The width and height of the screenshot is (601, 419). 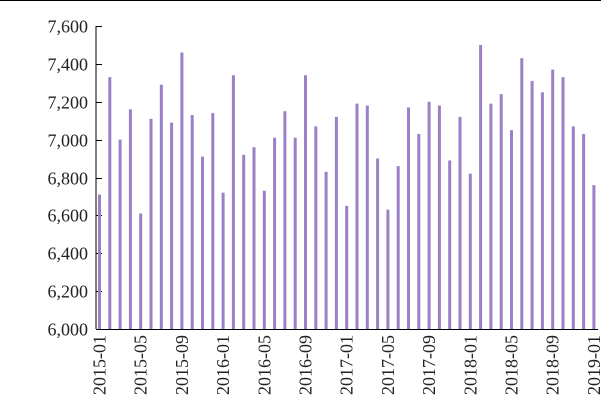 I want to click on top-border-line, so click(x=300, y=0).